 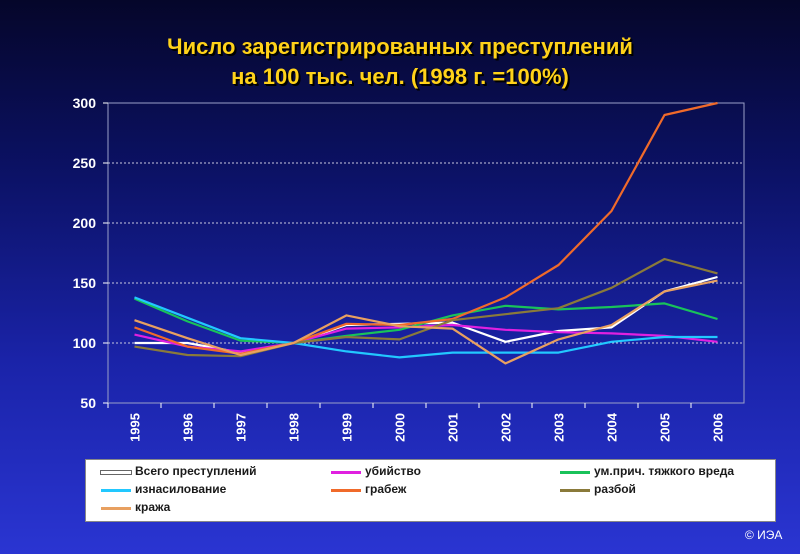 I want to click on y-tick-label: 200, so click(x=85, y=223).